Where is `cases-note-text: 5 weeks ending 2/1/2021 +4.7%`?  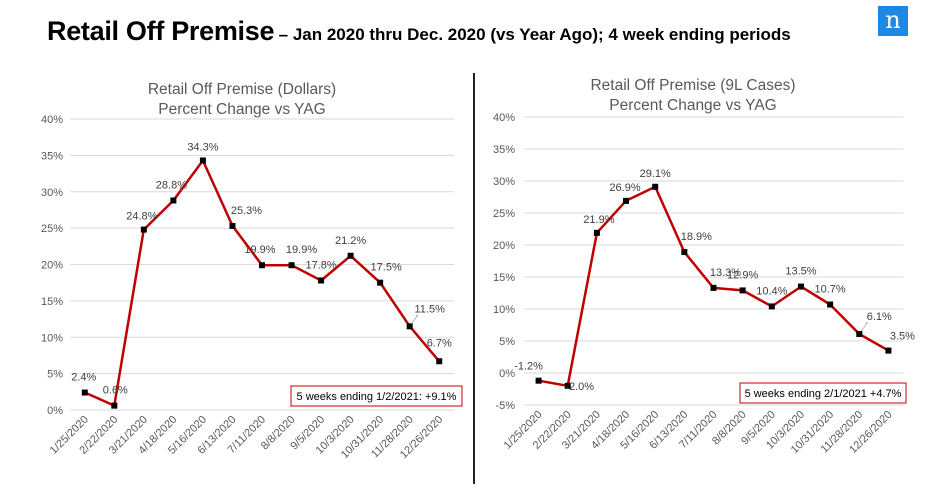 cases-note-text: 5 weeks ending 2/1/2021 +4.7% is located at coordinates (823, 394).